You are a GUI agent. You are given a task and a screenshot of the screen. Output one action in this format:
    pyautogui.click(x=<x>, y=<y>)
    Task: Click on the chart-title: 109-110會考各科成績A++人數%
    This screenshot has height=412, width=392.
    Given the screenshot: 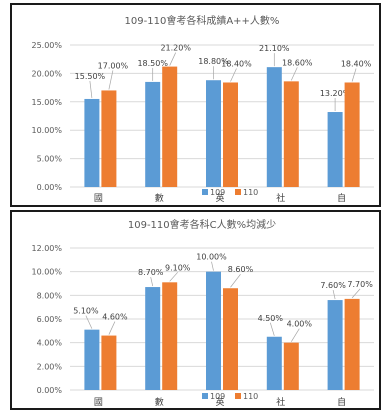 What is the action you would take?
    pyautogui.click(x=202, y=20)
    